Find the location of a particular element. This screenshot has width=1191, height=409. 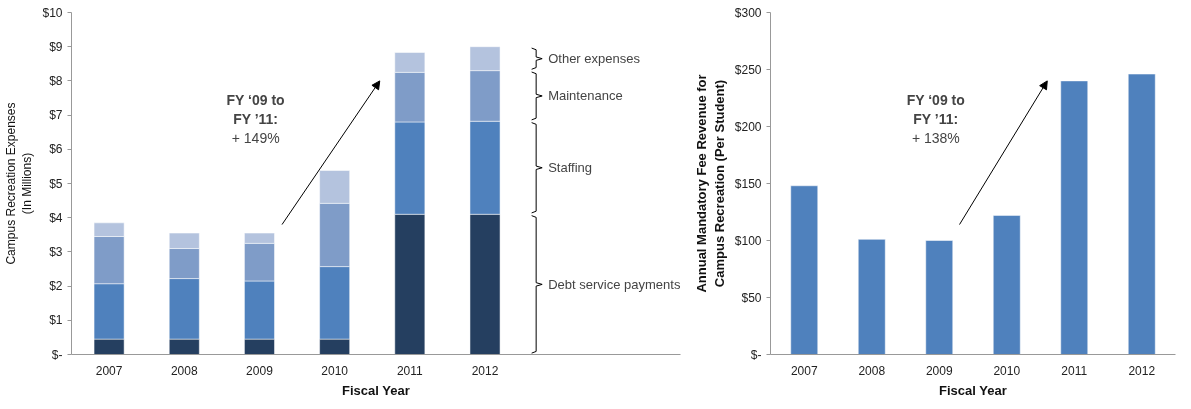

y-tick-label: $100 is located at coordinates (748, 240).